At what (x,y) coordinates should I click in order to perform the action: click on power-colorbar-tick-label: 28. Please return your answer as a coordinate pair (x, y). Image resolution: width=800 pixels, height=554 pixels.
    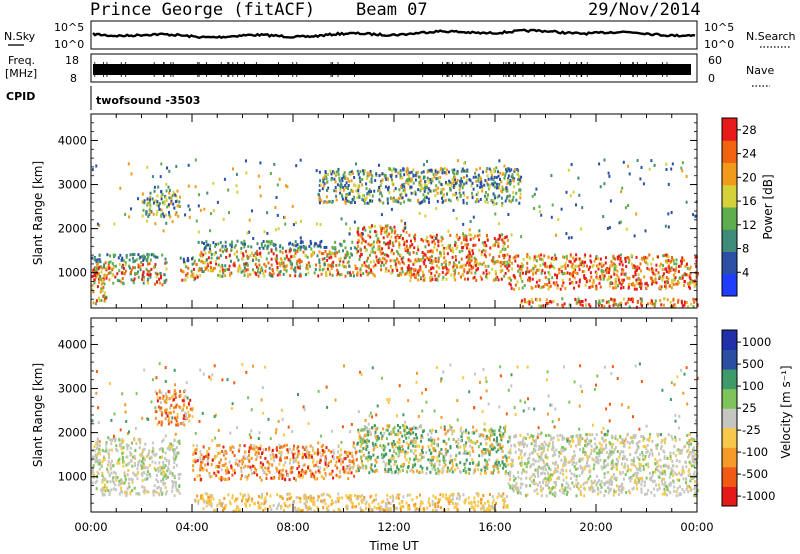
    Looking at the image, I should click on (749, 130).